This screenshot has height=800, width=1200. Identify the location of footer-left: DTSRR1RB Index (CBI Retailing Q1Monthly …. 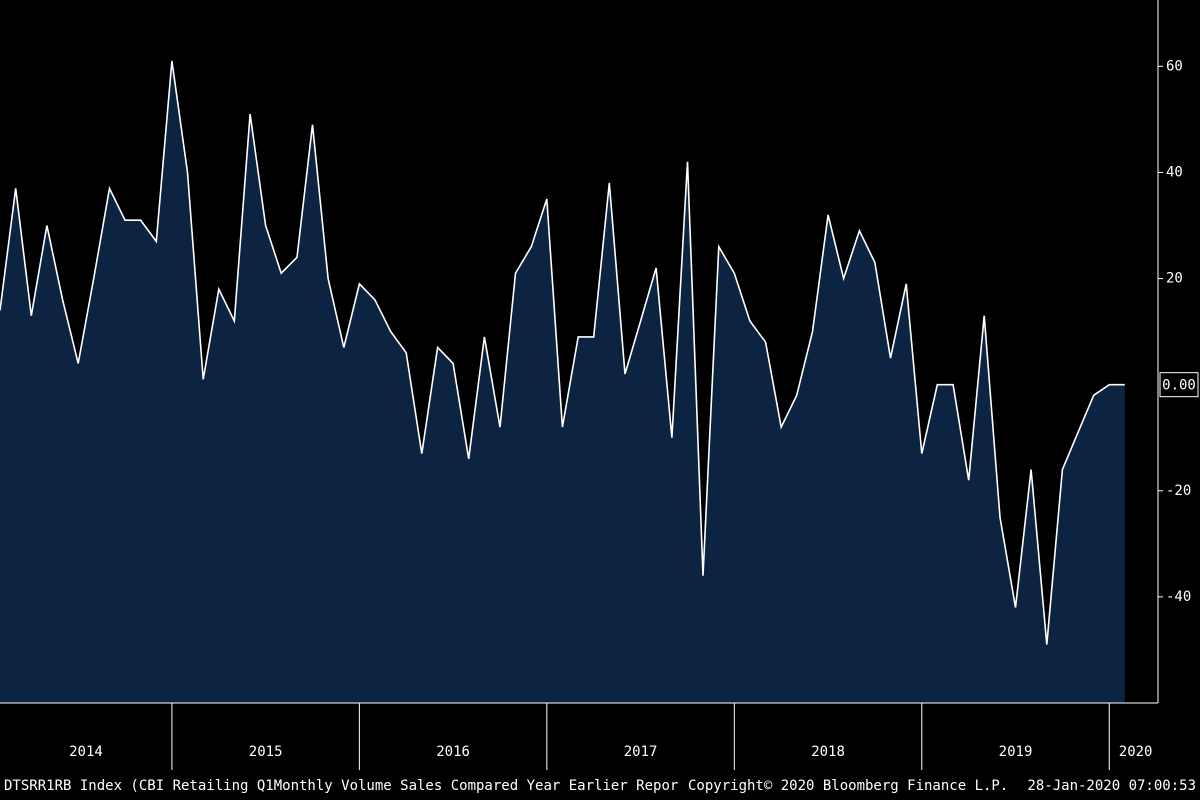
(341, 786).